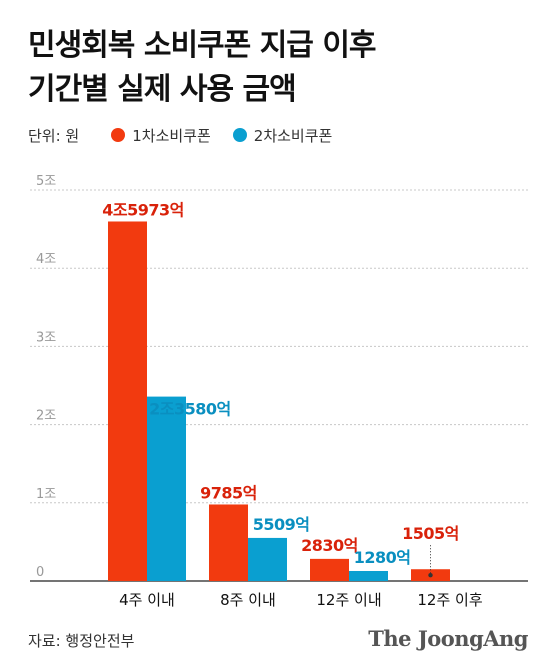  I want to click on title-line-1: 민생회복 소비쿠폰 지급 이후, so click(202, 45).